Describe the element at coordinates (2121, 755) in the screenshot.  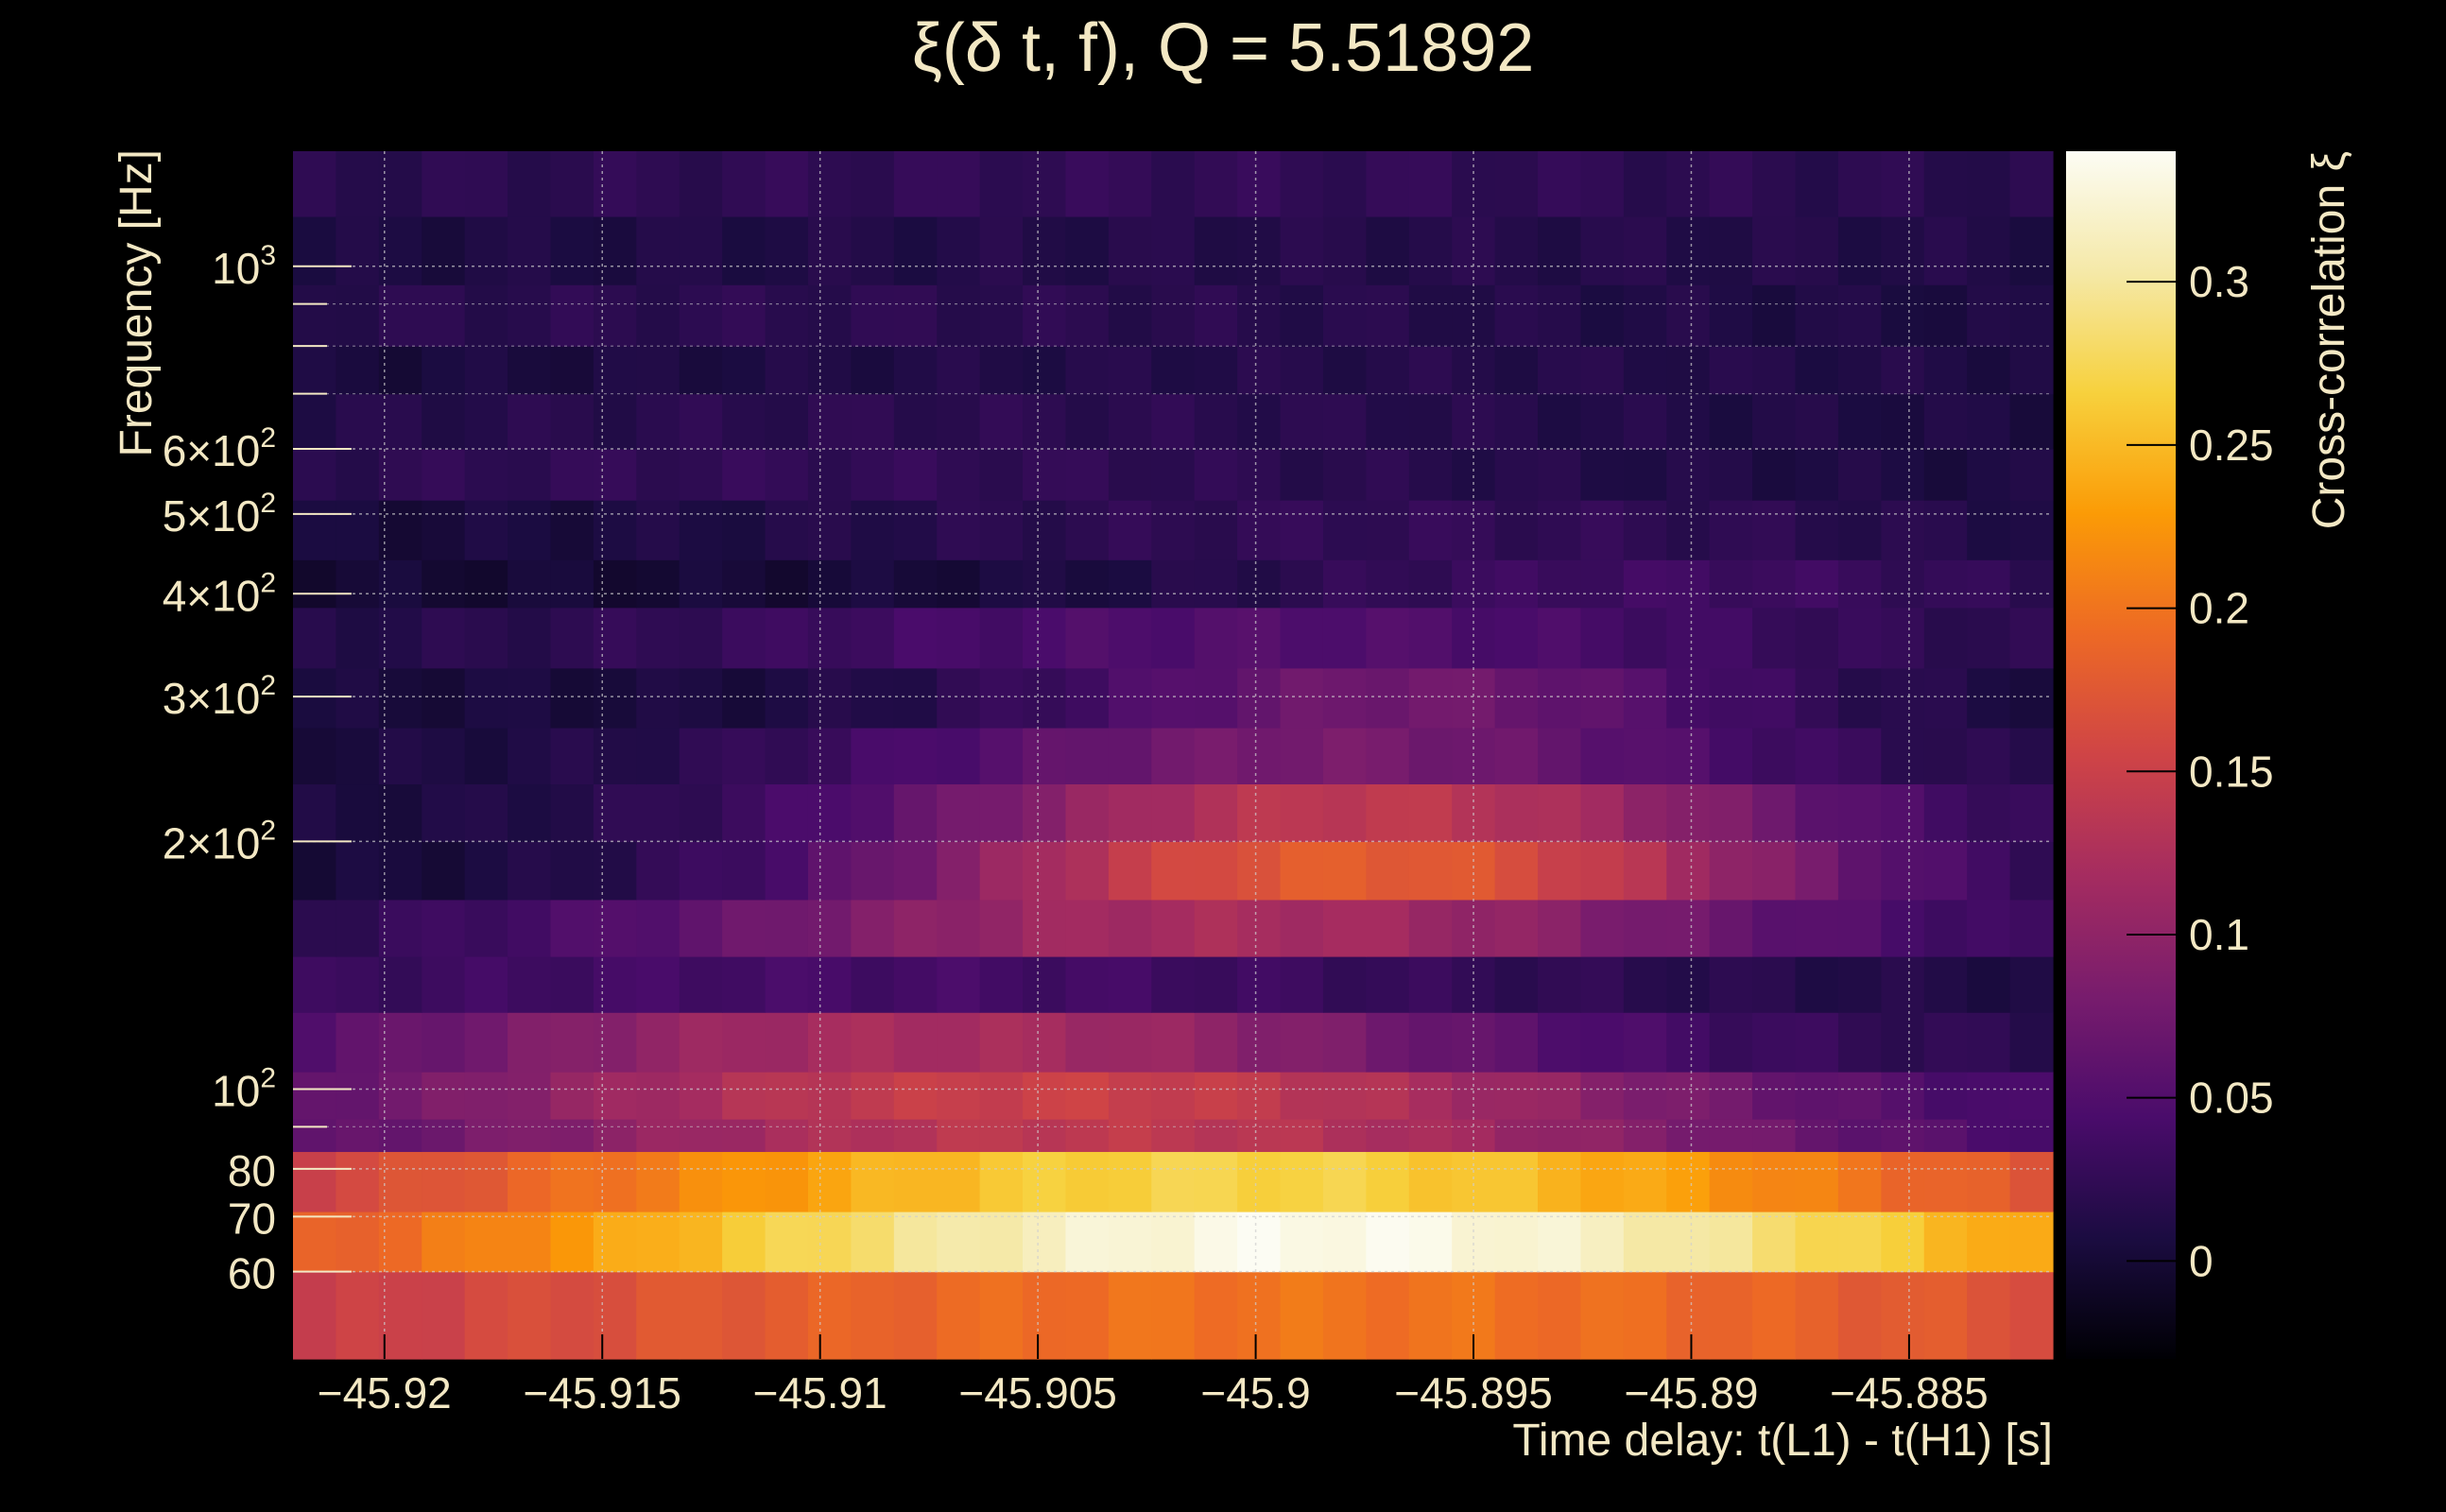
I see `colorbar` at that location.